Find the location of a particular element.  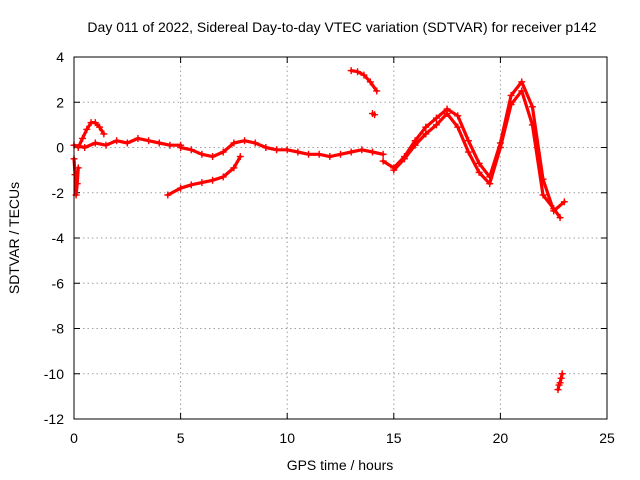

y-tick-label: -10 is located at coordinates (54, 374).